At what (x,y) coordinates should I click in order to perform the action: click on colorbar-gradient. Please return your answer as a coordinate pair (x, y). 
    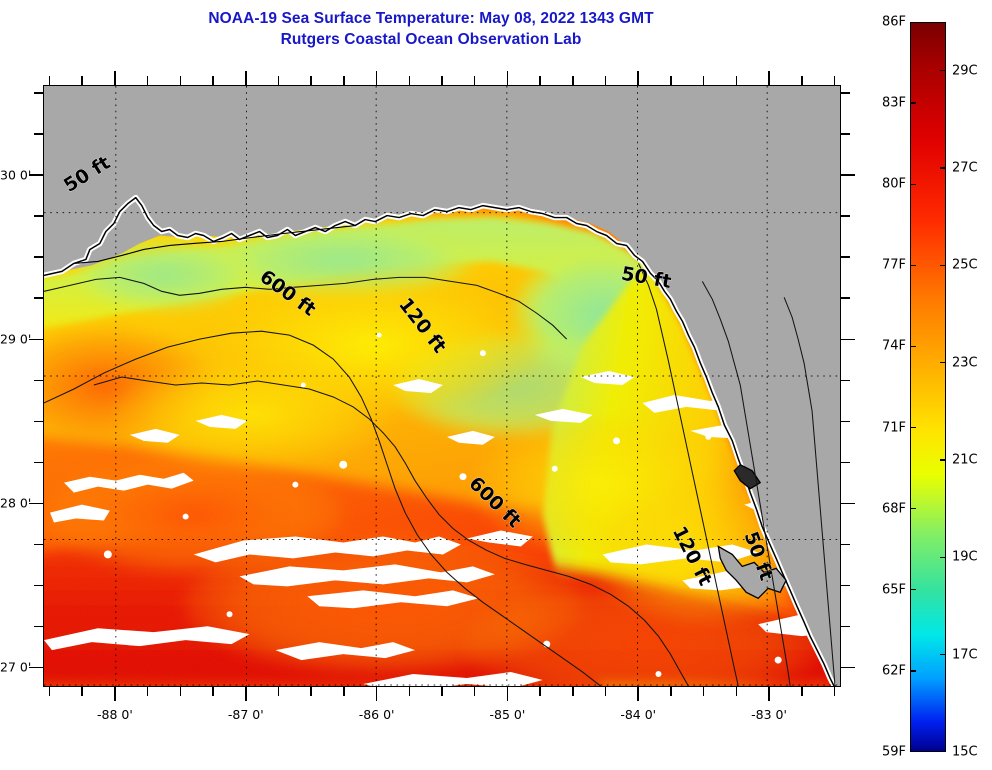
    Looking at the image, I should click on (928, 387).